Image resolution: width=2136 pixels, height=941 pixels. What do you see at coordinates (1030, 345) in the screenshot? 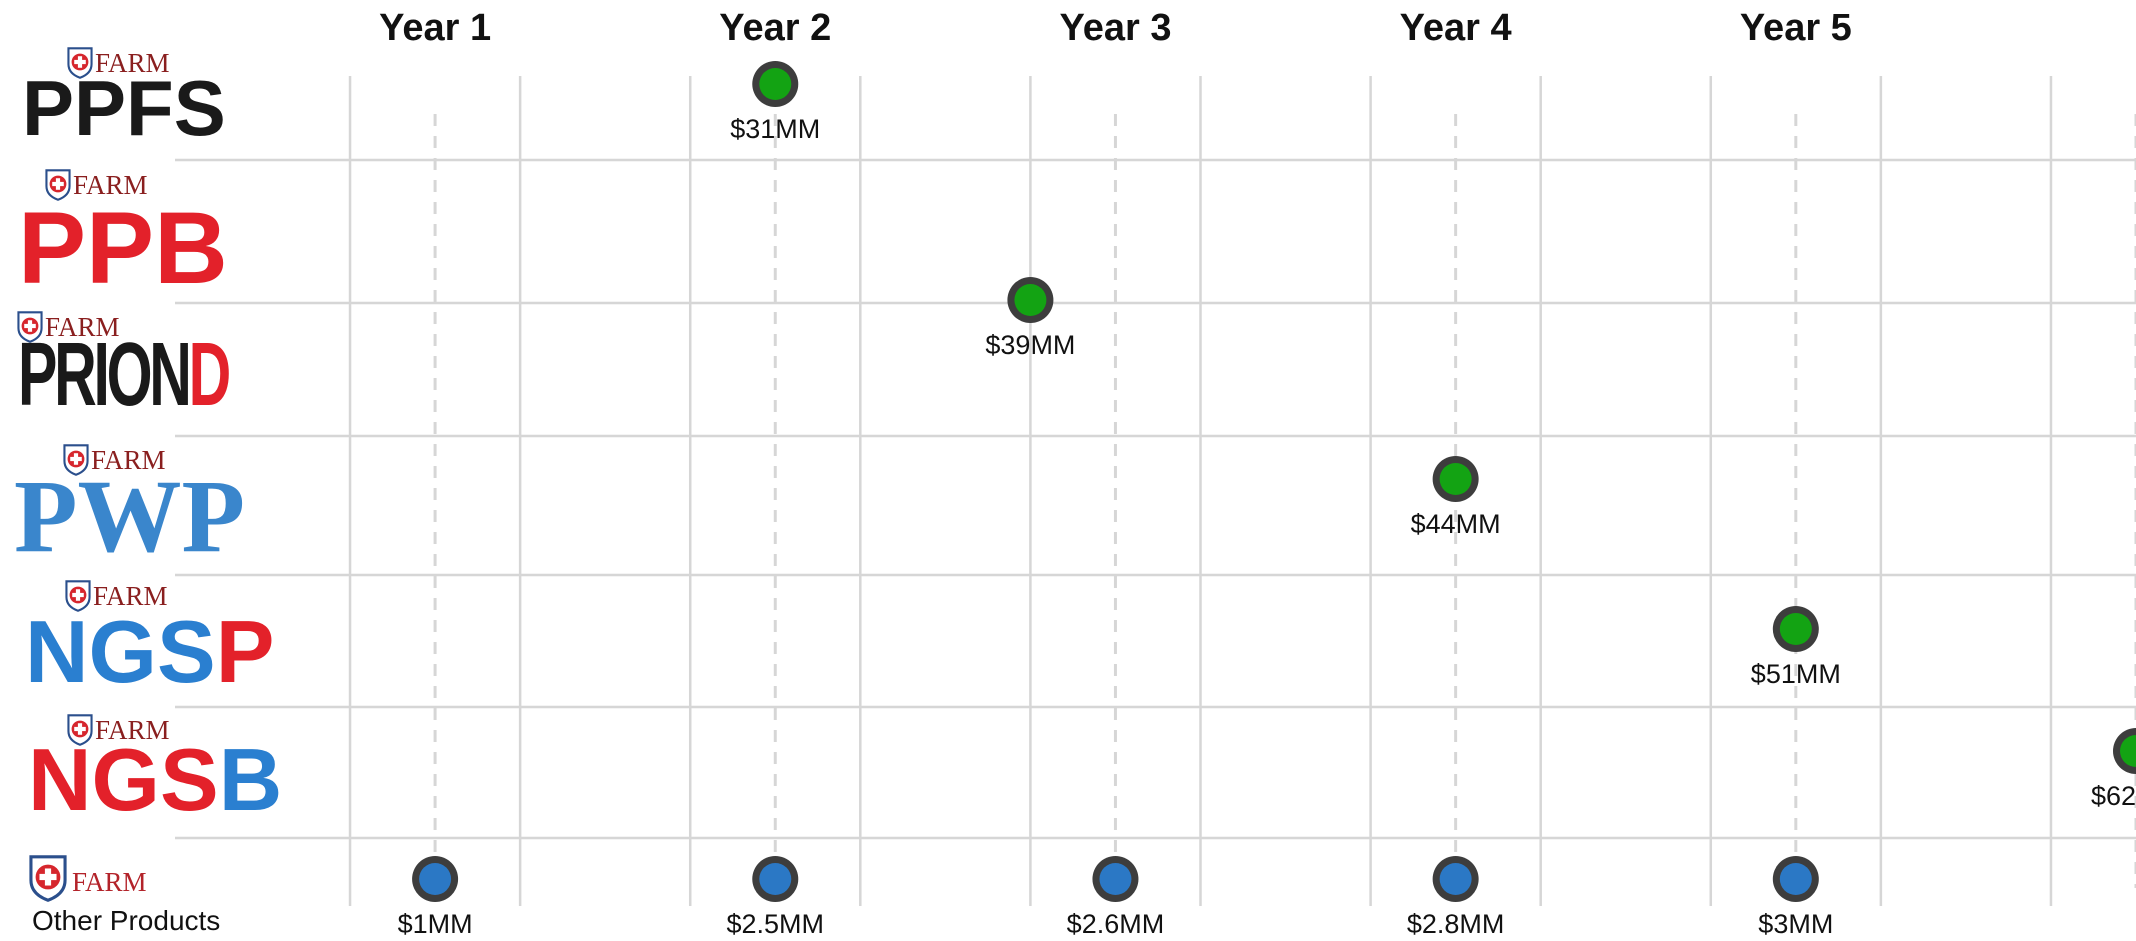
I see `value-label: $39MM` at bounding box center [1030, 345].